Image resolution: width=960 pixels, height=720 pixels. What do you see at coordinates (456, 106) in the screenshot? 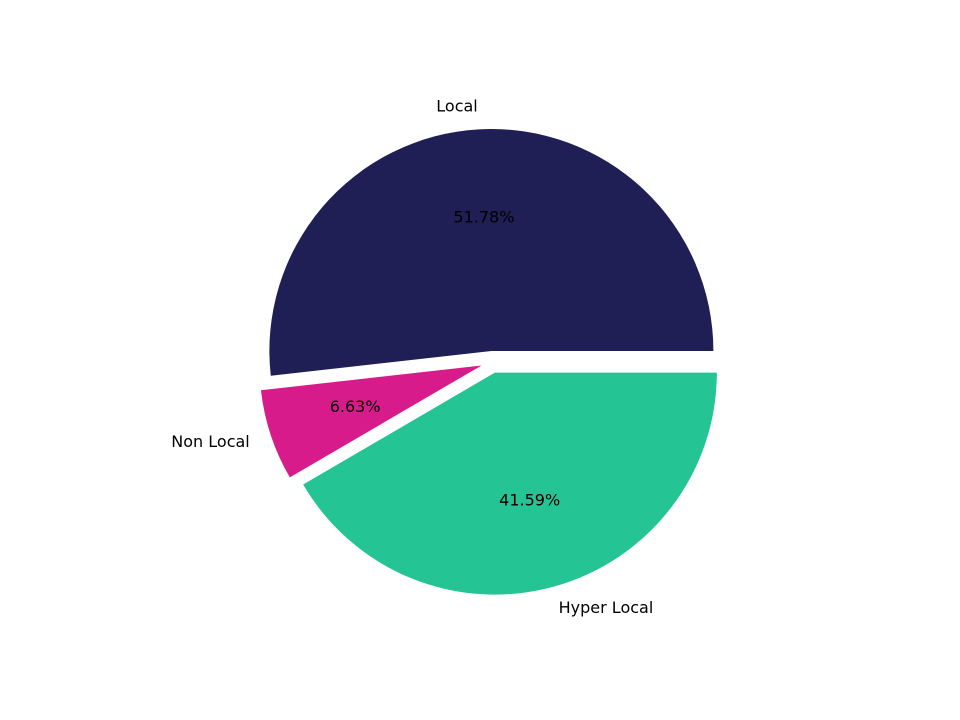
I see `slice-label: Local` at bounding box center [456, 106].